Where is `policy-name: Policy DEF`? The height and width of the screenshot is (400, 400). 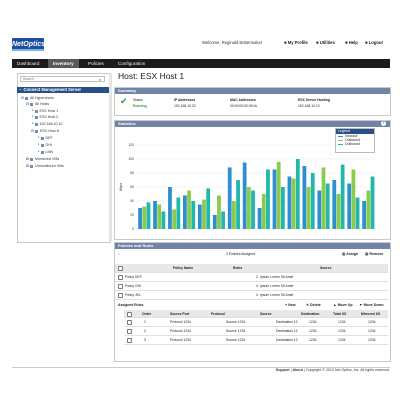 policy-name: Policy DEF is located at coordinates (133, 277).